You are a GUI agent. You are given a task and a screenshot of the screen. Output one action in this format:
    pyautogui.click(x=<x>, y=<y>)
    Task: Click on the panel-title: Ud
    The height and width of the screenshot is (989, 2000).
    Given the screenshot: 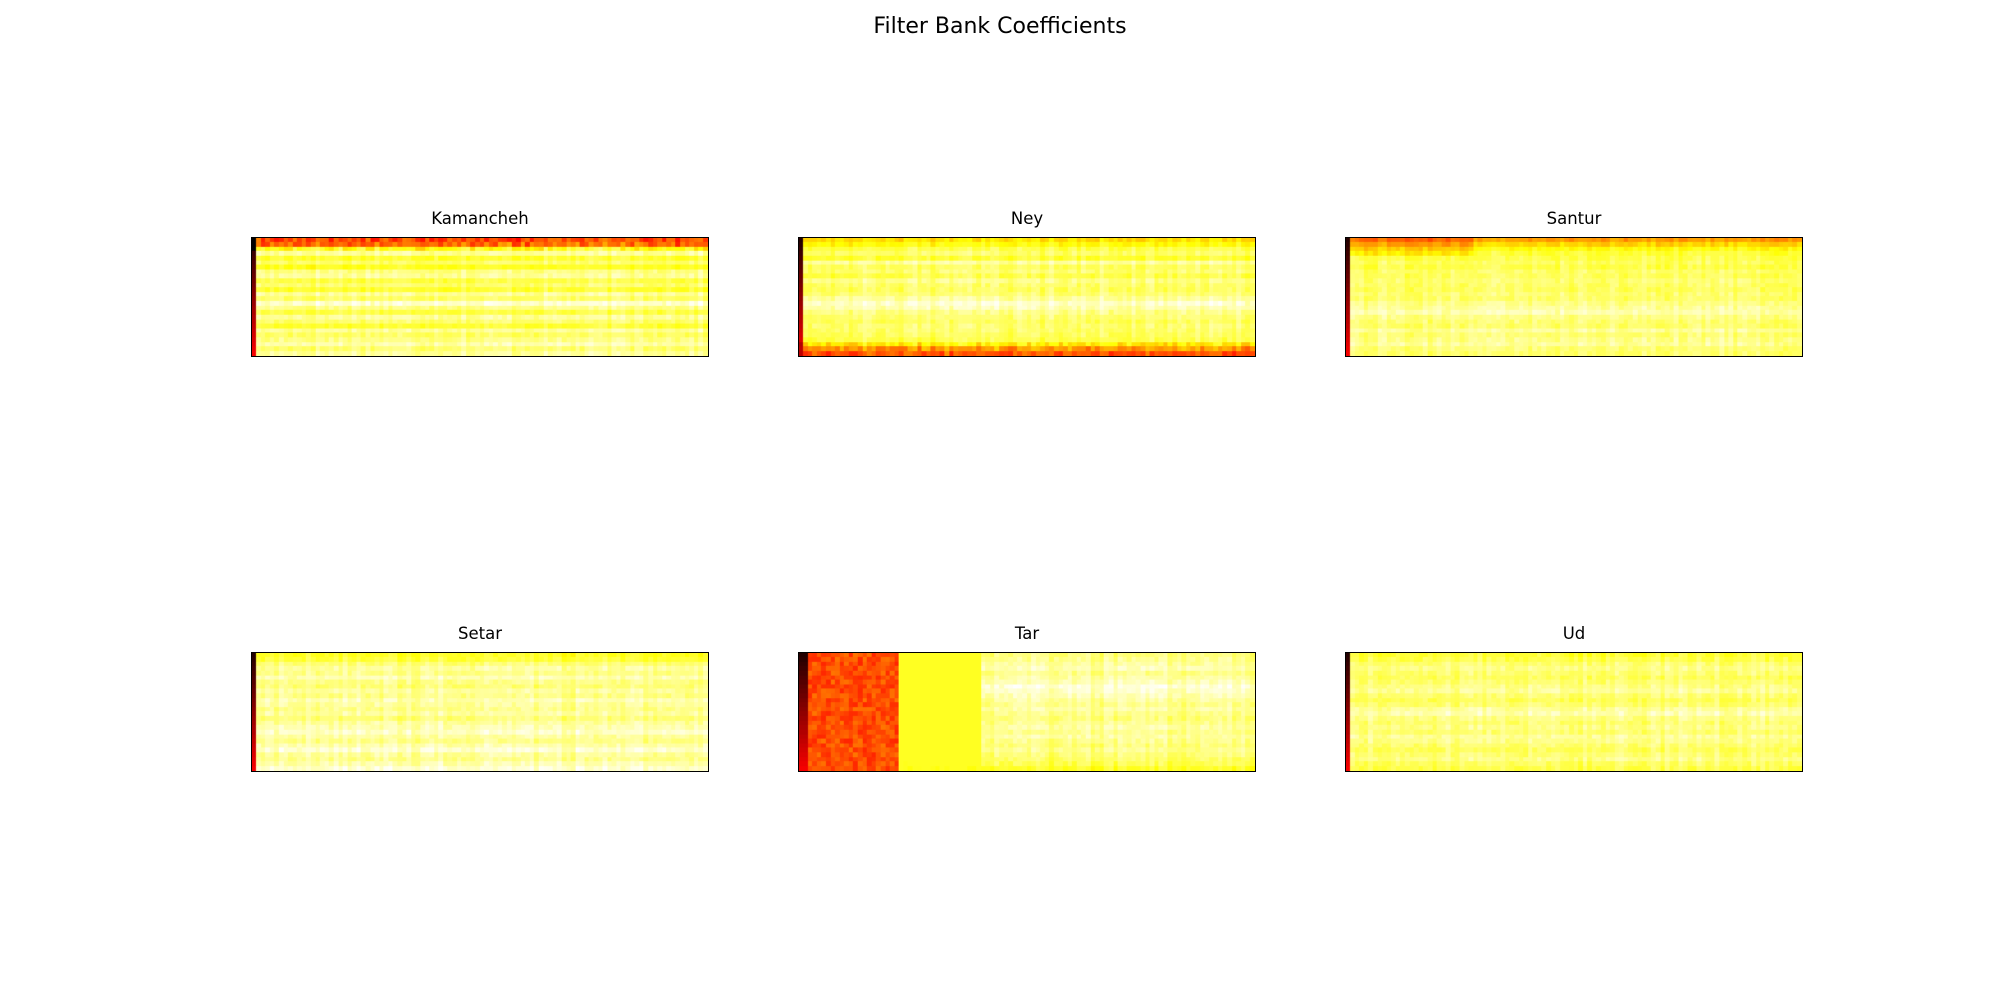 What is the action you would take?
    pyautogui.click(x=1574, y=633)
    